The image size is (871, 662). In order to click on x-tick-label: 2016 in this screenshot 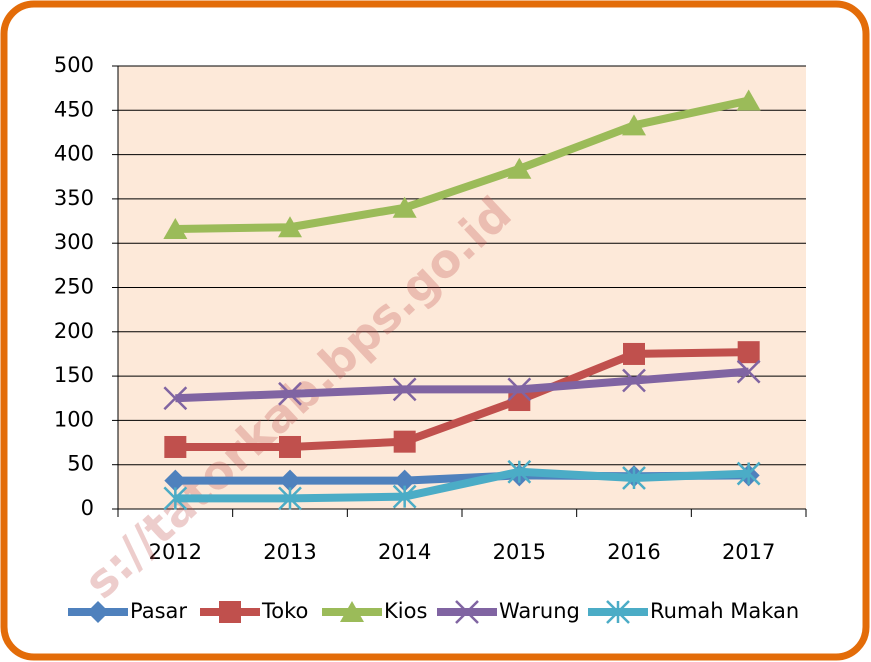, I will do `click(633, 552)`.